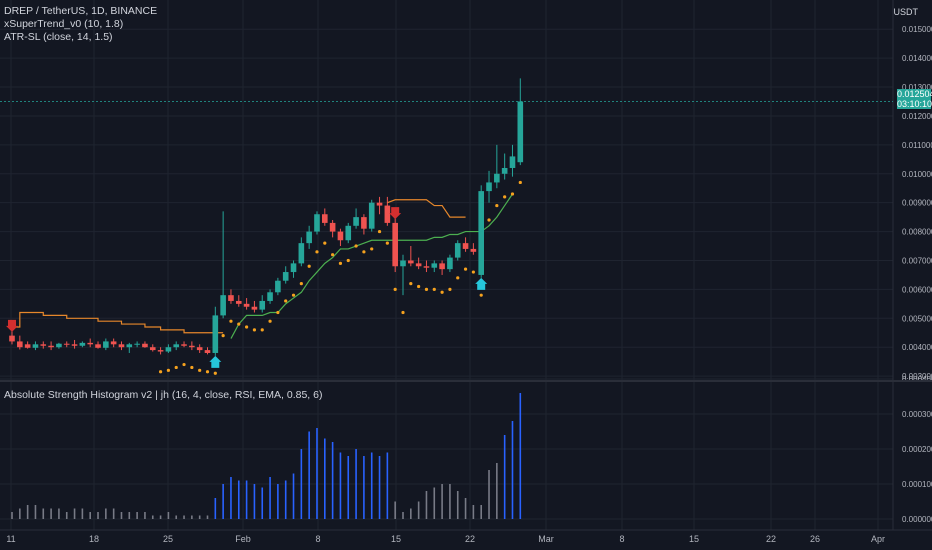 This screenshot has width=932, height=550. What do you see at coordinates (906, 12) in the screenshot?
I see `currency-unit: USDT` at bounding box center [906, 12].